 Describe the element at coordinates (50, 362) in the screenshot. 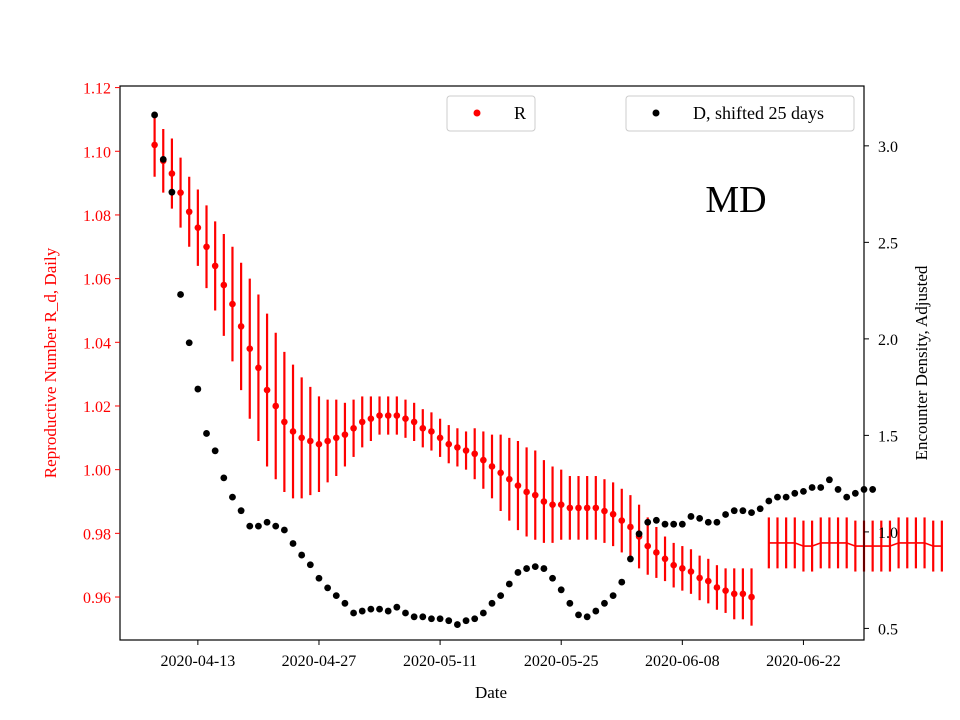

I see `left-axis-label: Reproductive Number R_d, Daily` at that location.